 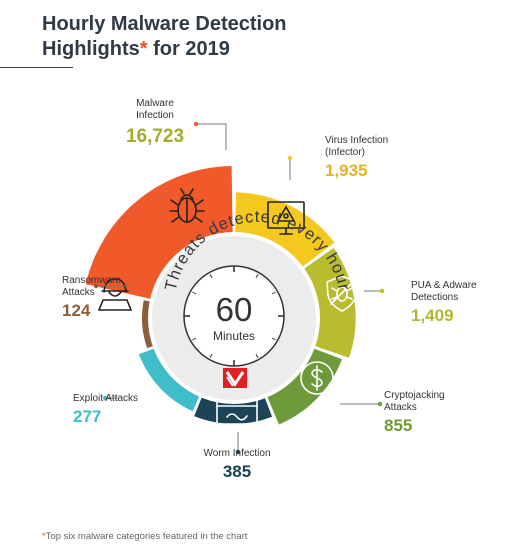 I want to click on label-worm-window: Worm Infection 385, so click(x=236, y=464).